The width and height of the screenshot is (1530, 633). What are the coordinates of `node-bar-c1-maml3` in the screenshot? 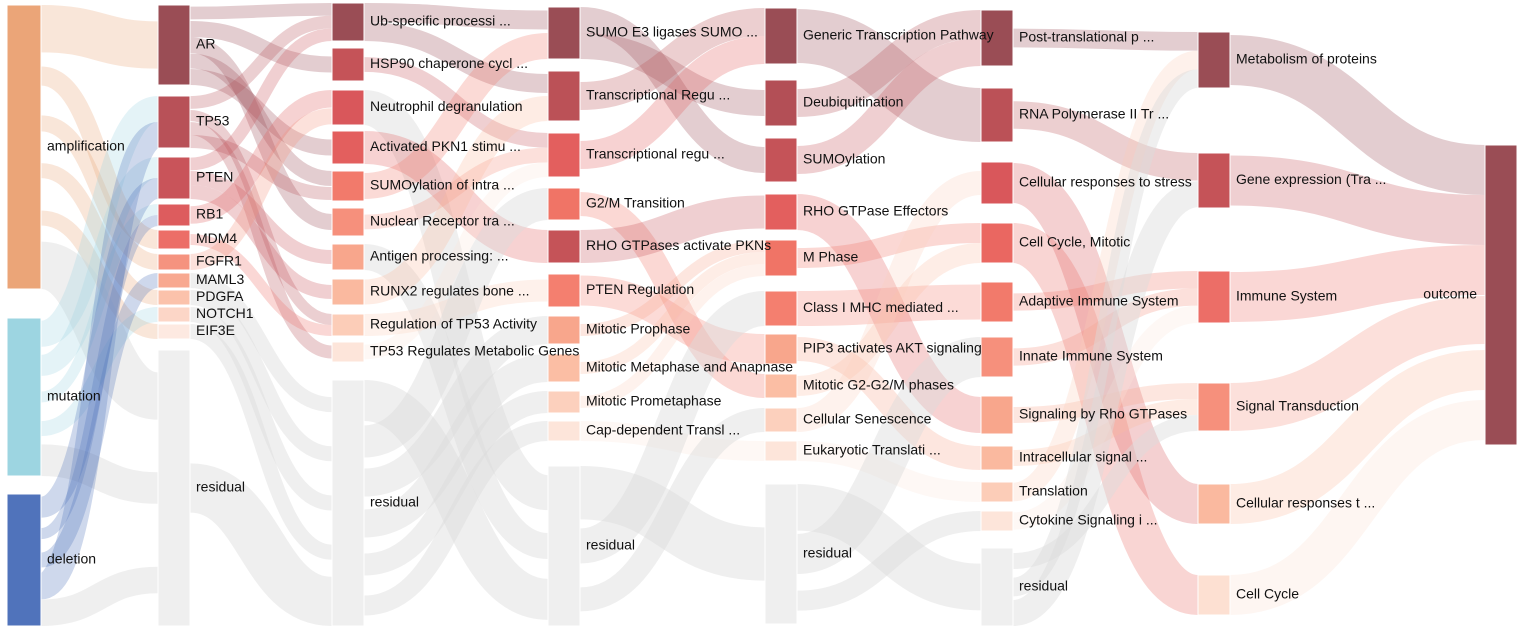 It's located at (174, 280).